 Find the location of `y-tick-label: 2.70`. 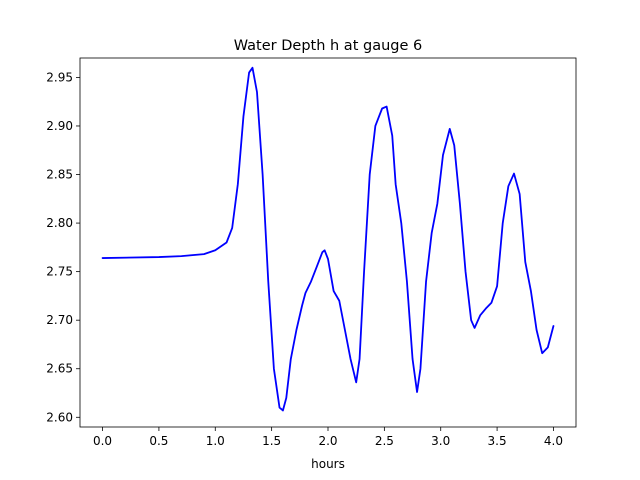

y-tick-label: 2.70 is located at coordinates (59, 320).